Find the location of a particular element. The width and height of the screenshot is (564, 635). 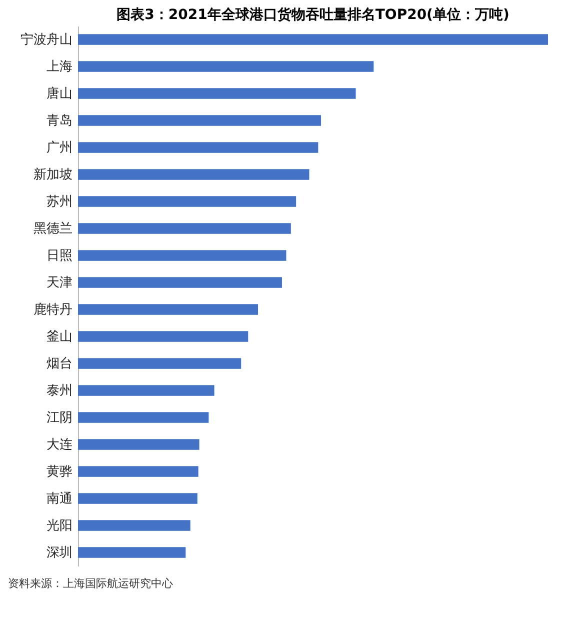

y-tick-label: 黄骅 is located at coordinates (59, 472).